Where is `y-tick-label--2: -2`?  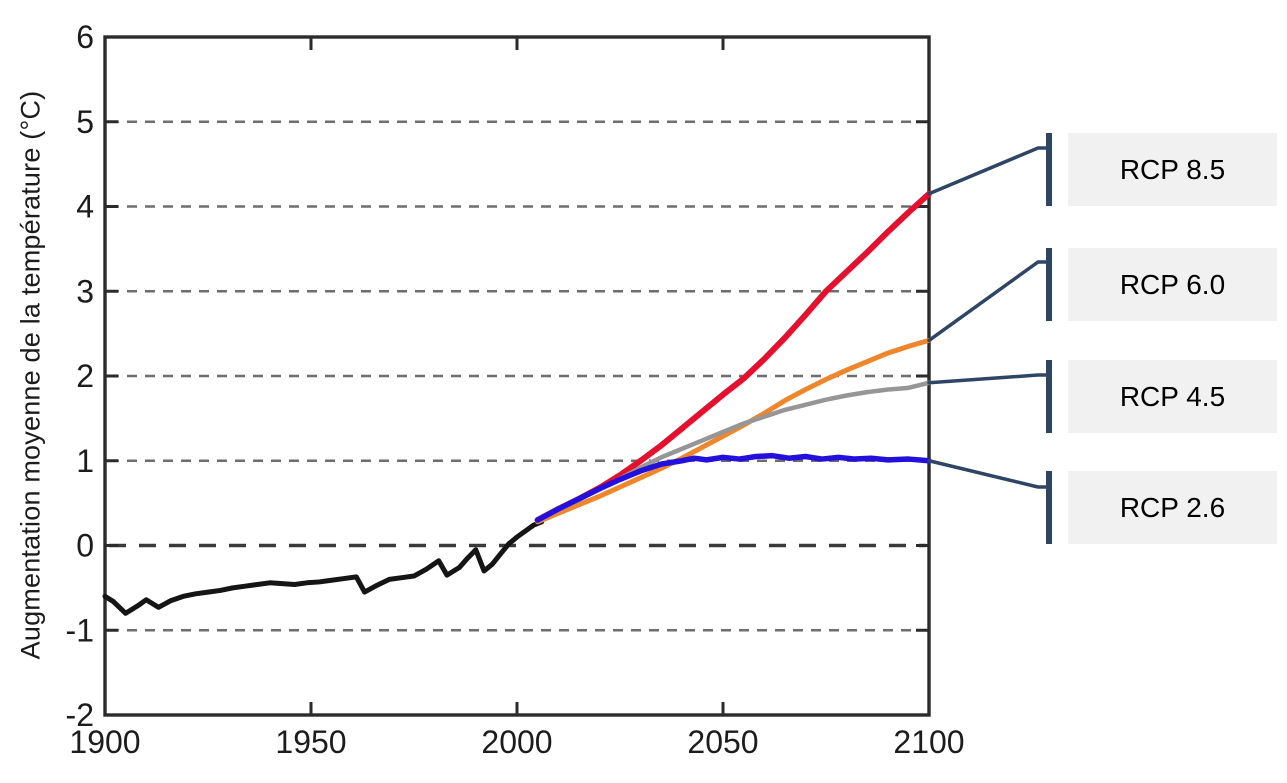 y-tick-label--2: -2 is located at coordinates (80, 715).